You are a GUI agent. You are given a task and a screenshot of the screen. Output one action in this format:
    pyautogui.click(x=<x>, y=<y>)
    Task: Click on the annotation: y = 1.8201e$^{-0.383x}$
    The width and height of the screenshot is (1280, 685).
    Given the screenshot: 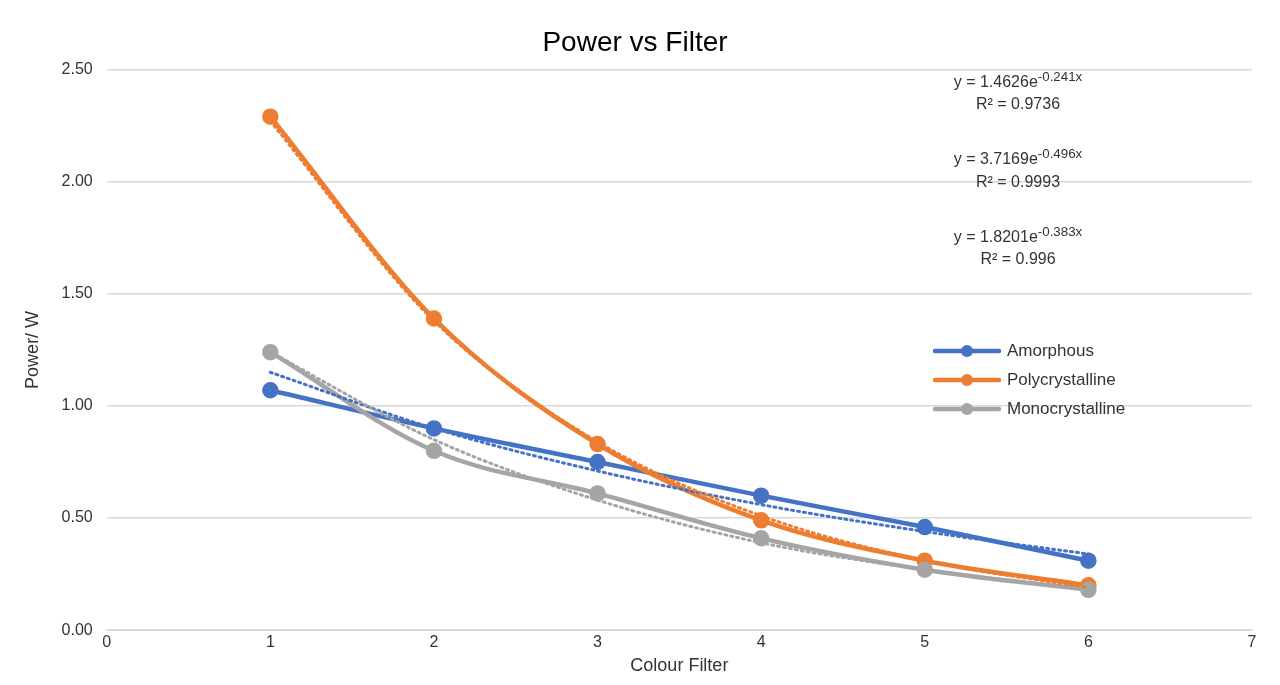 What is the action you would take?
    pyautogui.click(x=1018, y=234)
    